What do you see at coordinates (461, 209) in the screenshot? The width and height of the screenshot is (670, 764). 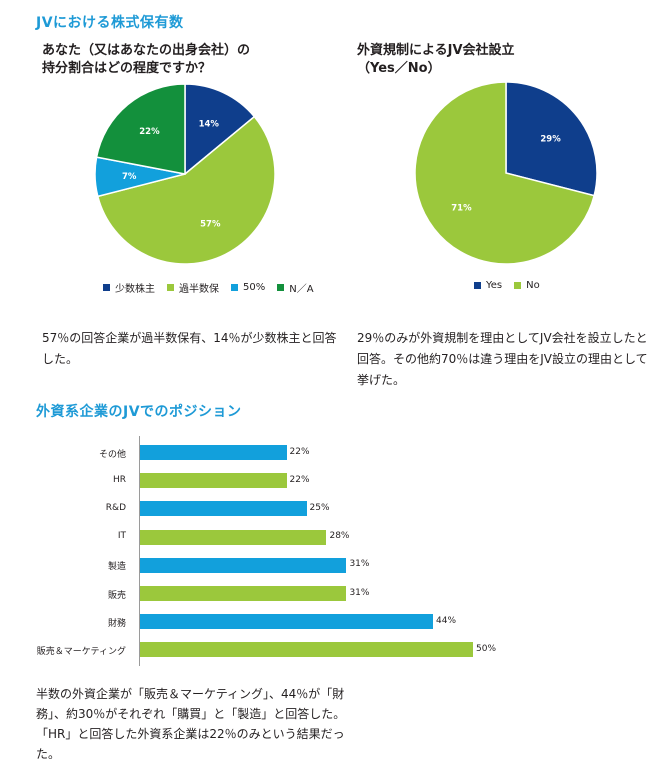 I see `pie-slice-label-1: 71%` at bounding box center [461, 209].